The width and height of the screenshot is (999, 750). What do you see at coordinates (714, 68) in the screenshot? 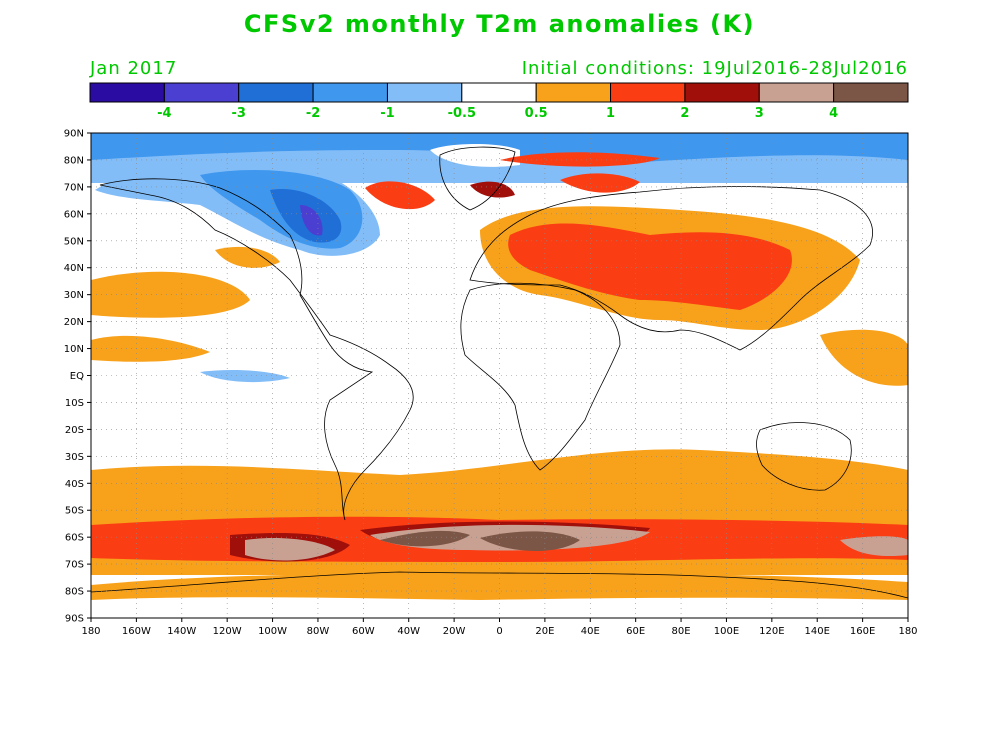
I see `initial-conditions-label: Initial conditions: 19Jul2016-28Jul2016` at bounding box center [714, 68].